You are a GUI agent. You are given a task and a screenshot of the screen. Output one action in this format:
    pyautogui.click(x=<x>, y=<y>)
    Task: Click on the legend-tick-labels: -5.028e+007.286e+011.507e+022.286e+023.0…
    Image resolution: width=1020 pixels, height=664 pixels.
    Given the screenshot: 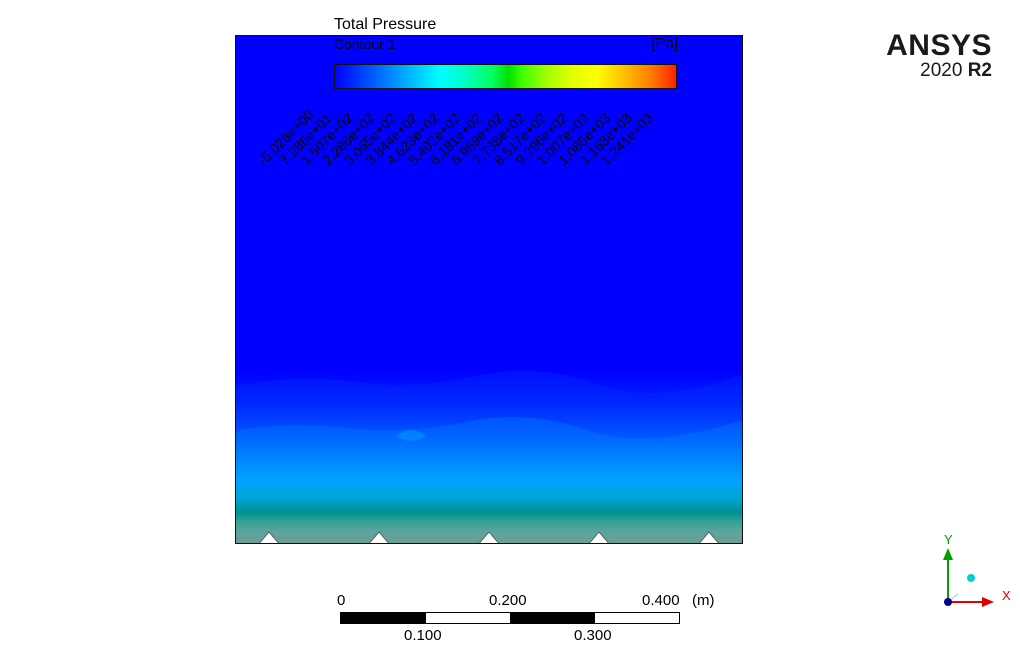 What is the action you would take?
    pyautogui.click(x=456, y=137)
    